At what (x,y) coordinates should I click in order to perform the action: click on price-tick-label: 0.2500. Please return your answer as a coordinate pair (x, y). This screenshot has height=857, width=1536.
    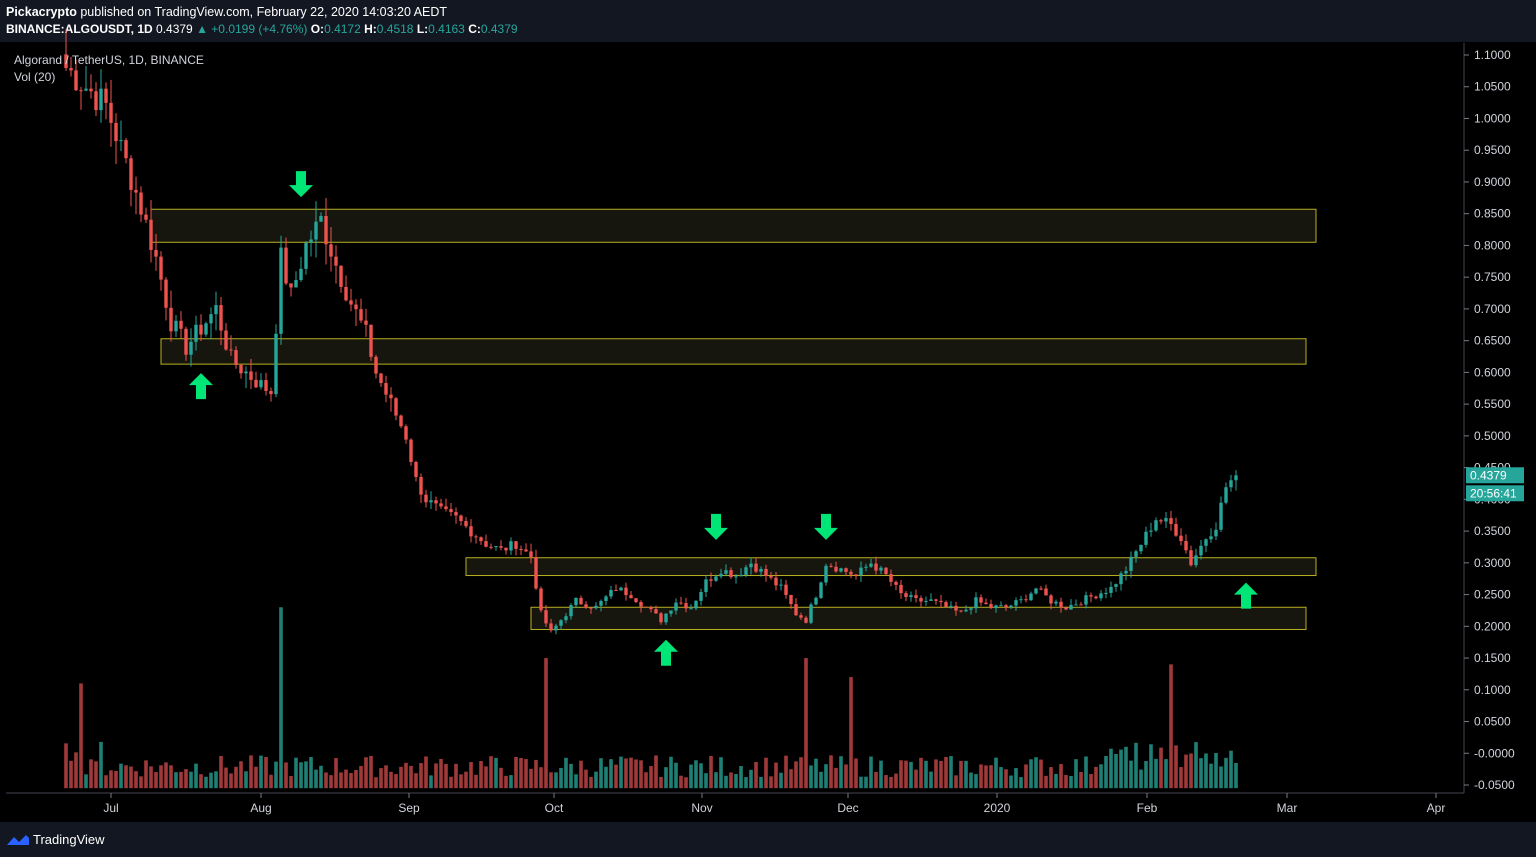
    Looking at the image, I should click on (1492, 595).